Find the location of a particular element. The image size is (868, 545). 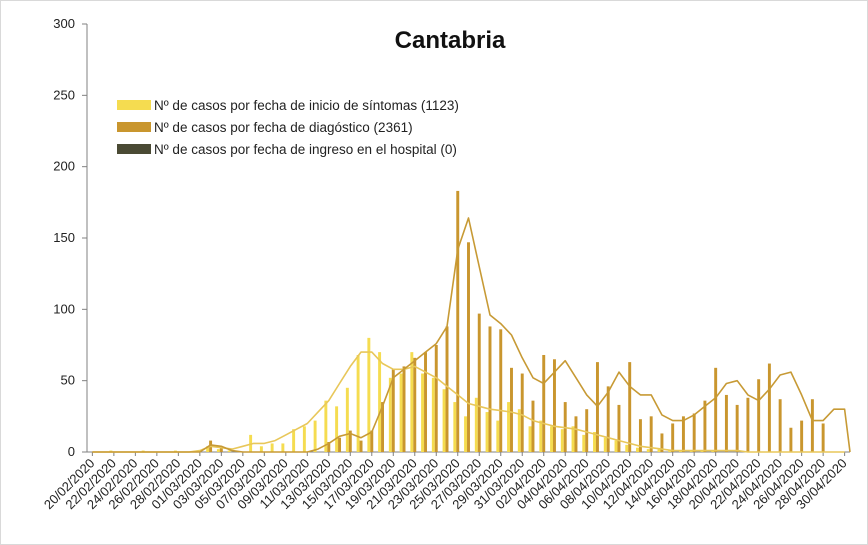

chart-title: Cantabria is located at coordinates (450, 40).